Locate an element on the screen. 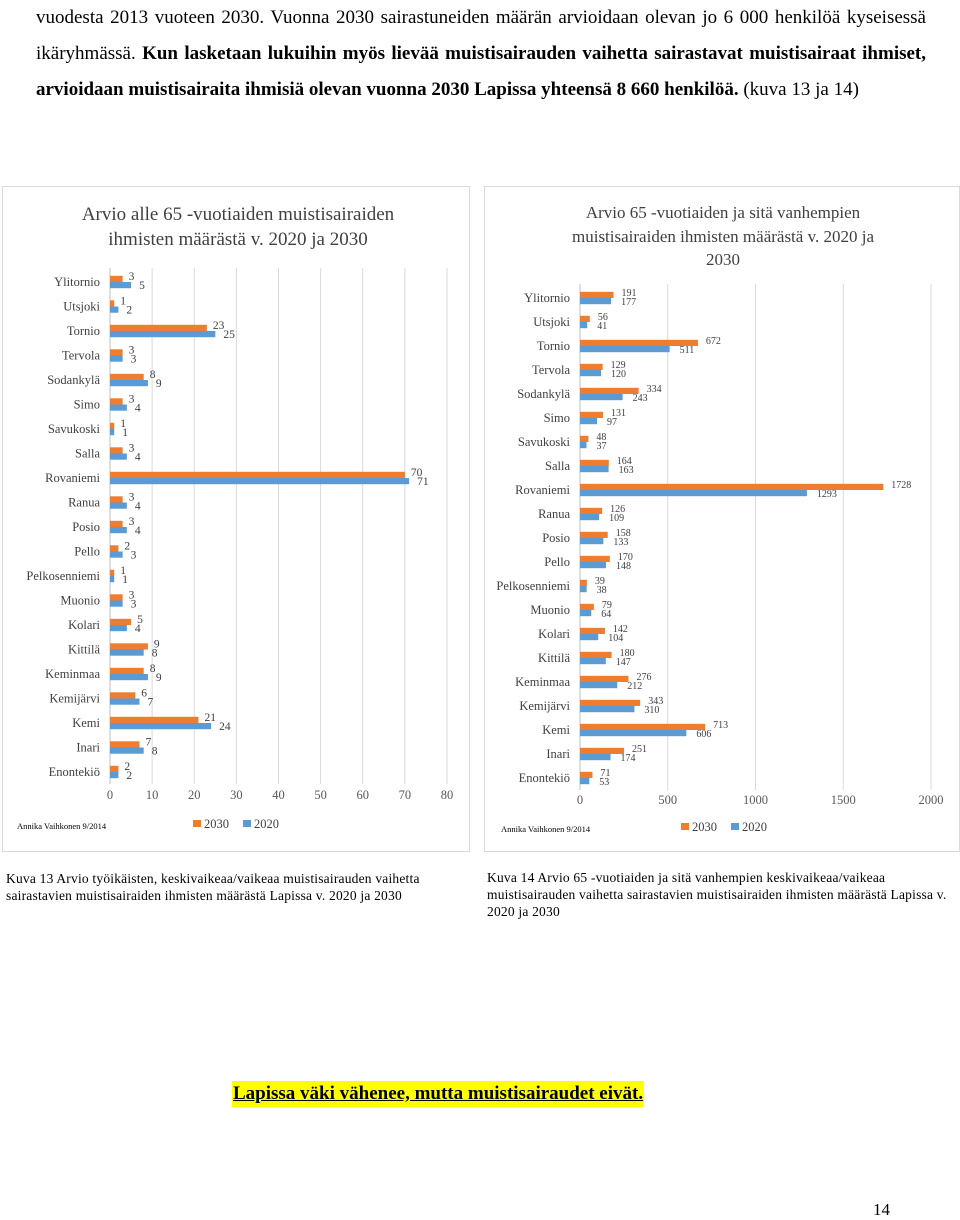 The height and width of the screenshot is (1220, 960). legend-label: 2020 is located at coordinates (266, 824).